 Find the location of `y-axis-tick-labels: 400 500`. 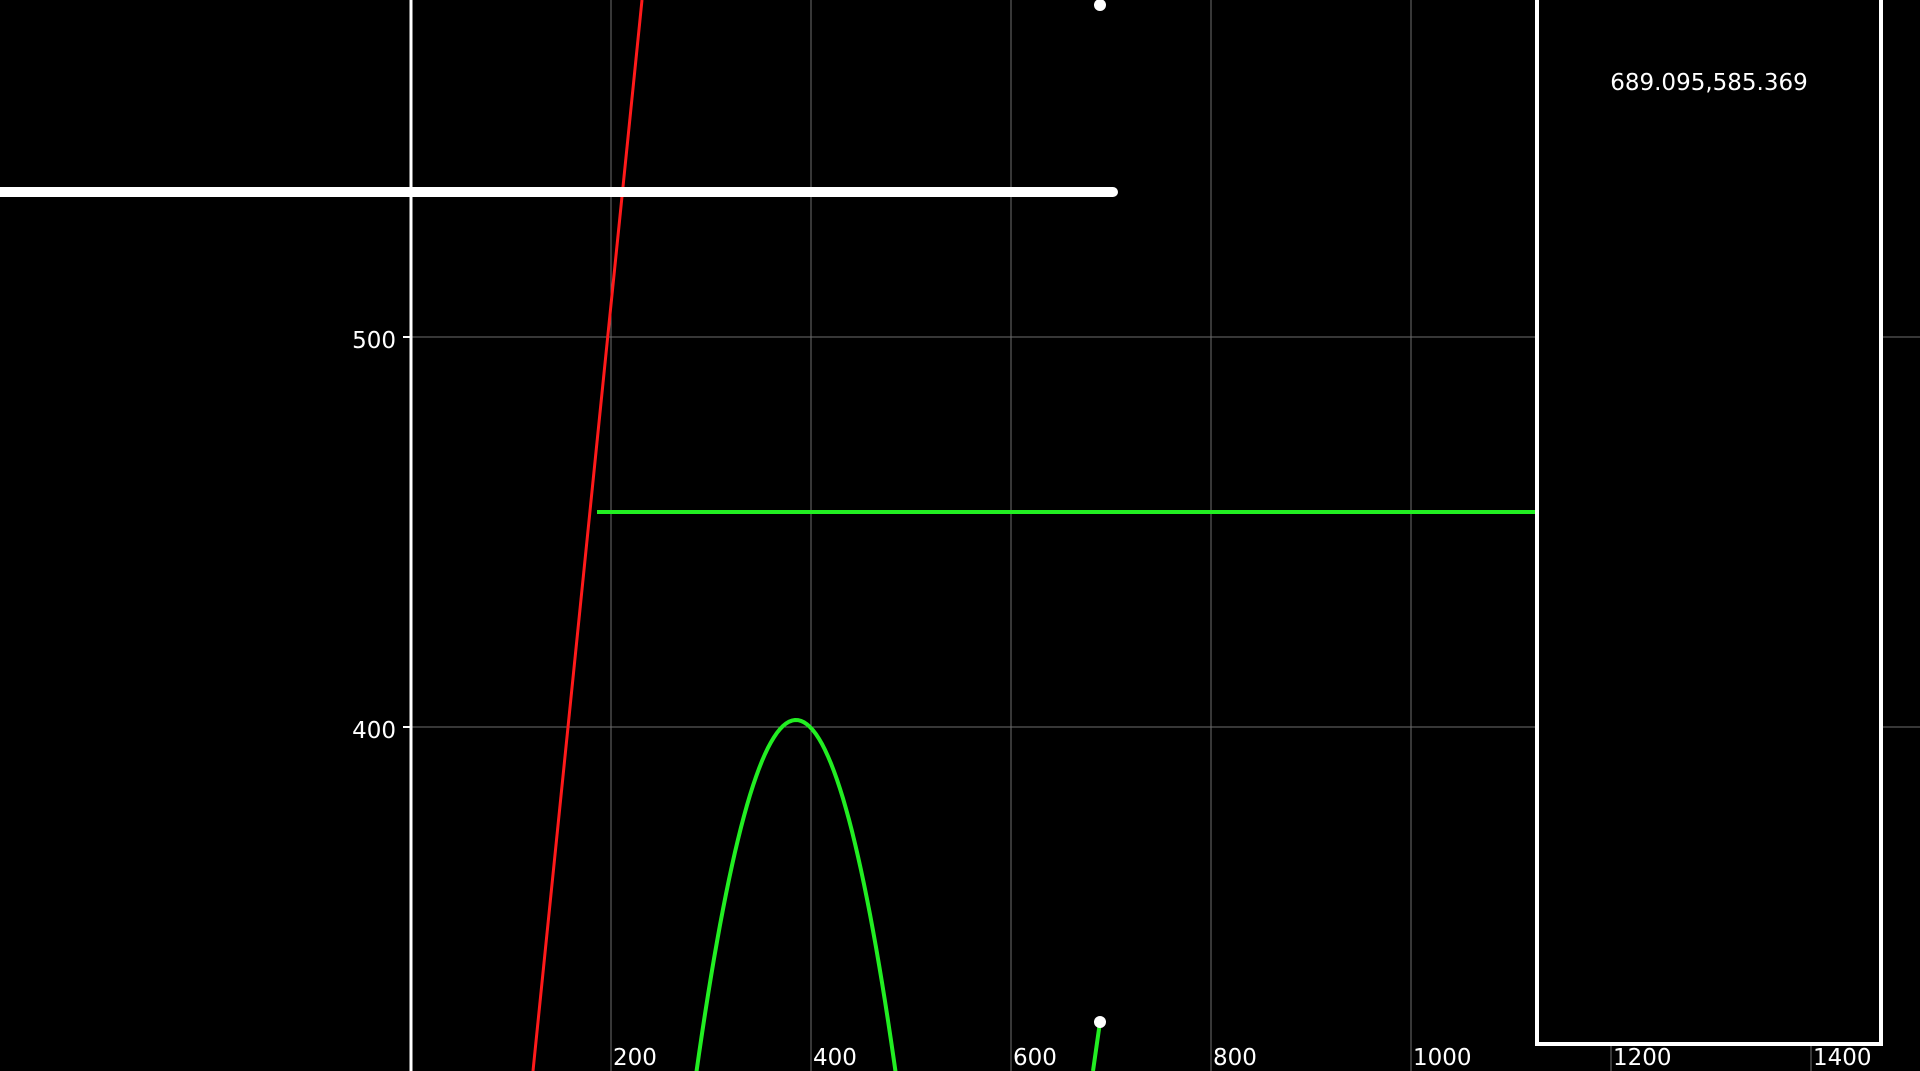

y-axis-tick-labels: 400 500 is located at coordinates (374, 536).